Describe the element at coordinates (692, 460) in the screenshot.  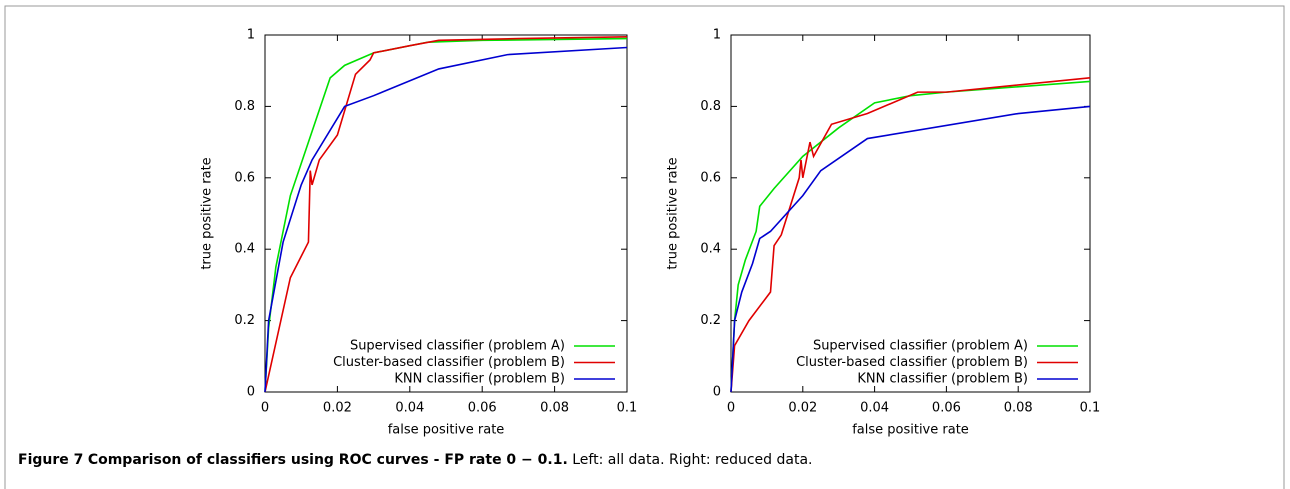
I see `caption-text: Left: all data. Right: reduced data.` at that location.